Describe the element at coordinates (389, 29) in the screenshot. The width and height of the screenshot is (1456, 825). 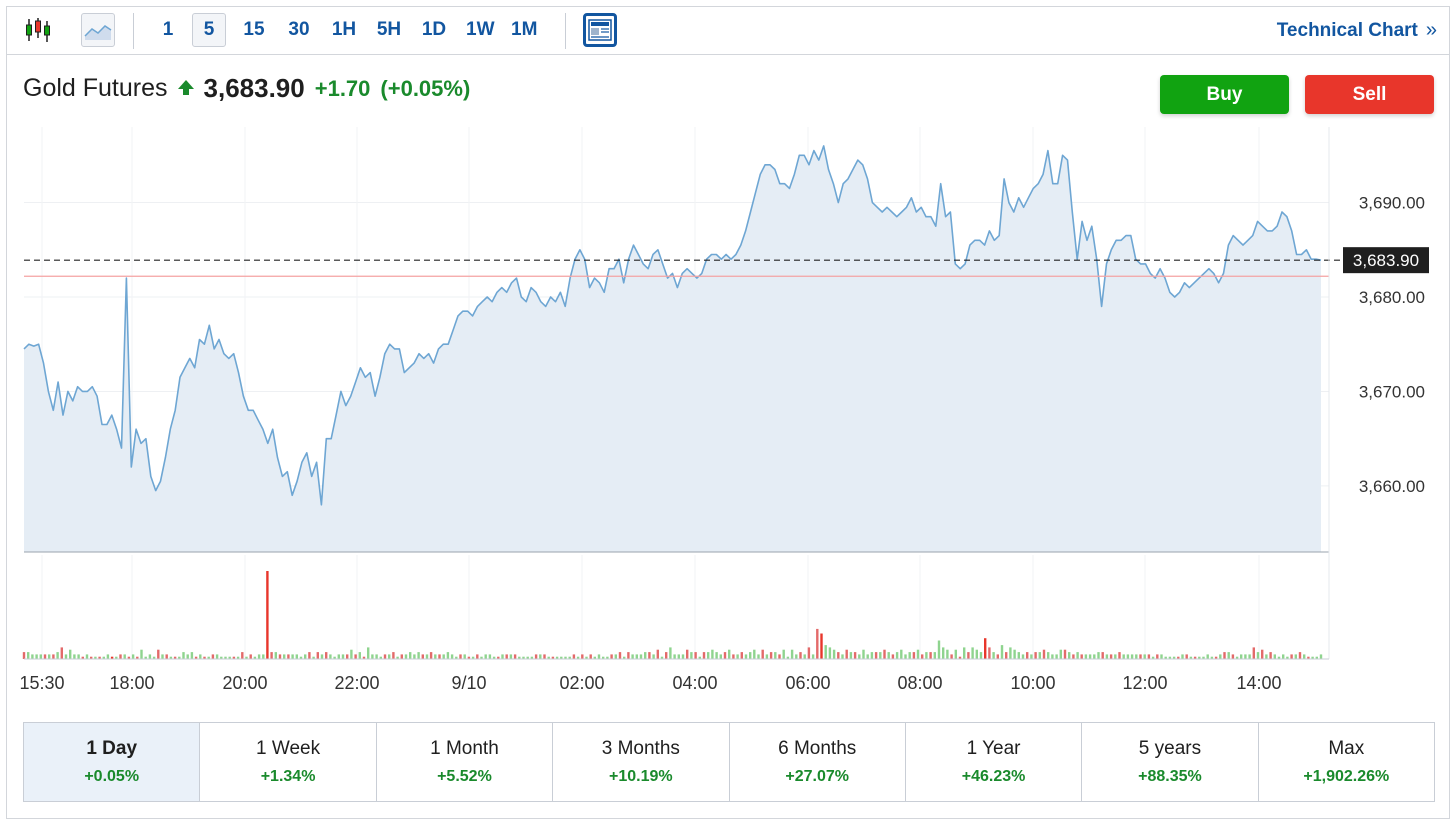
I see `interval-5h: 5H` at that location.